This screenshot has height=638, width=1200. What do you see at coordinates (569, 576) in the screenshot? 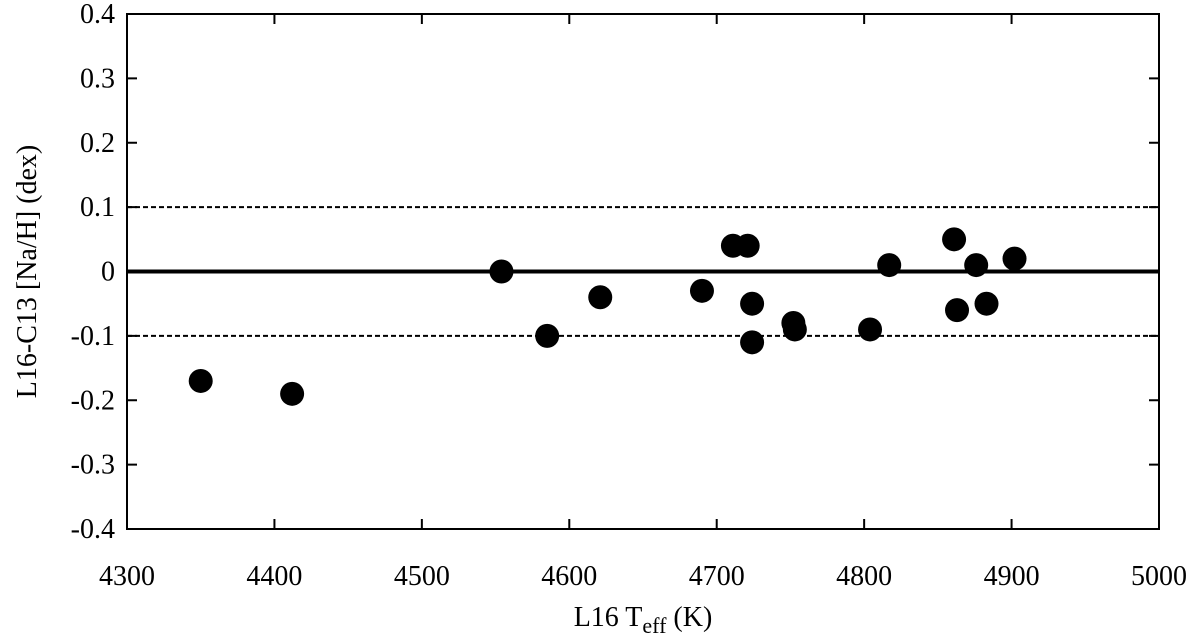
I see `x-tick-label: 4600` at bounding box center [569, 576].